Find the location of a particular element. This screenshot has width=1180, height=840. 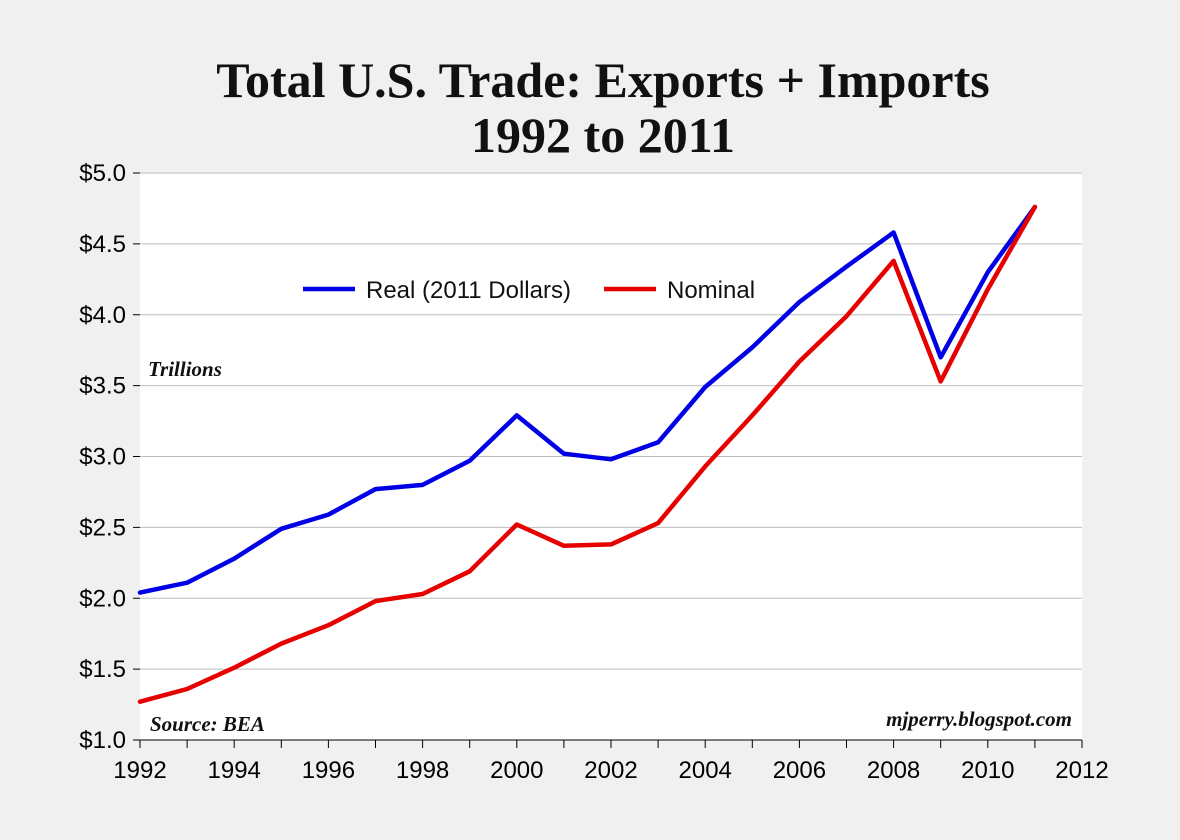

chart-subtitle: 1992 to 2011 is located at coordinates (603, 135).